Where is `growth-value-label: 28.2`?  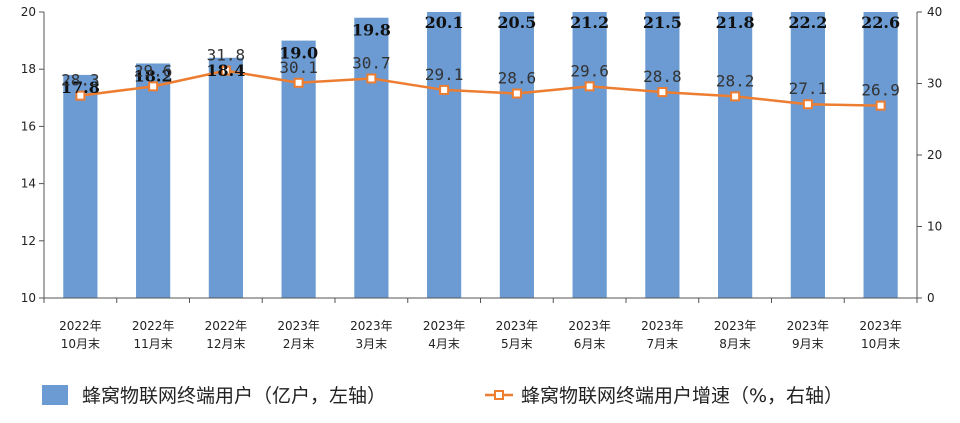
growth-value-label: 28.2 is located at coordinates (735, 80).